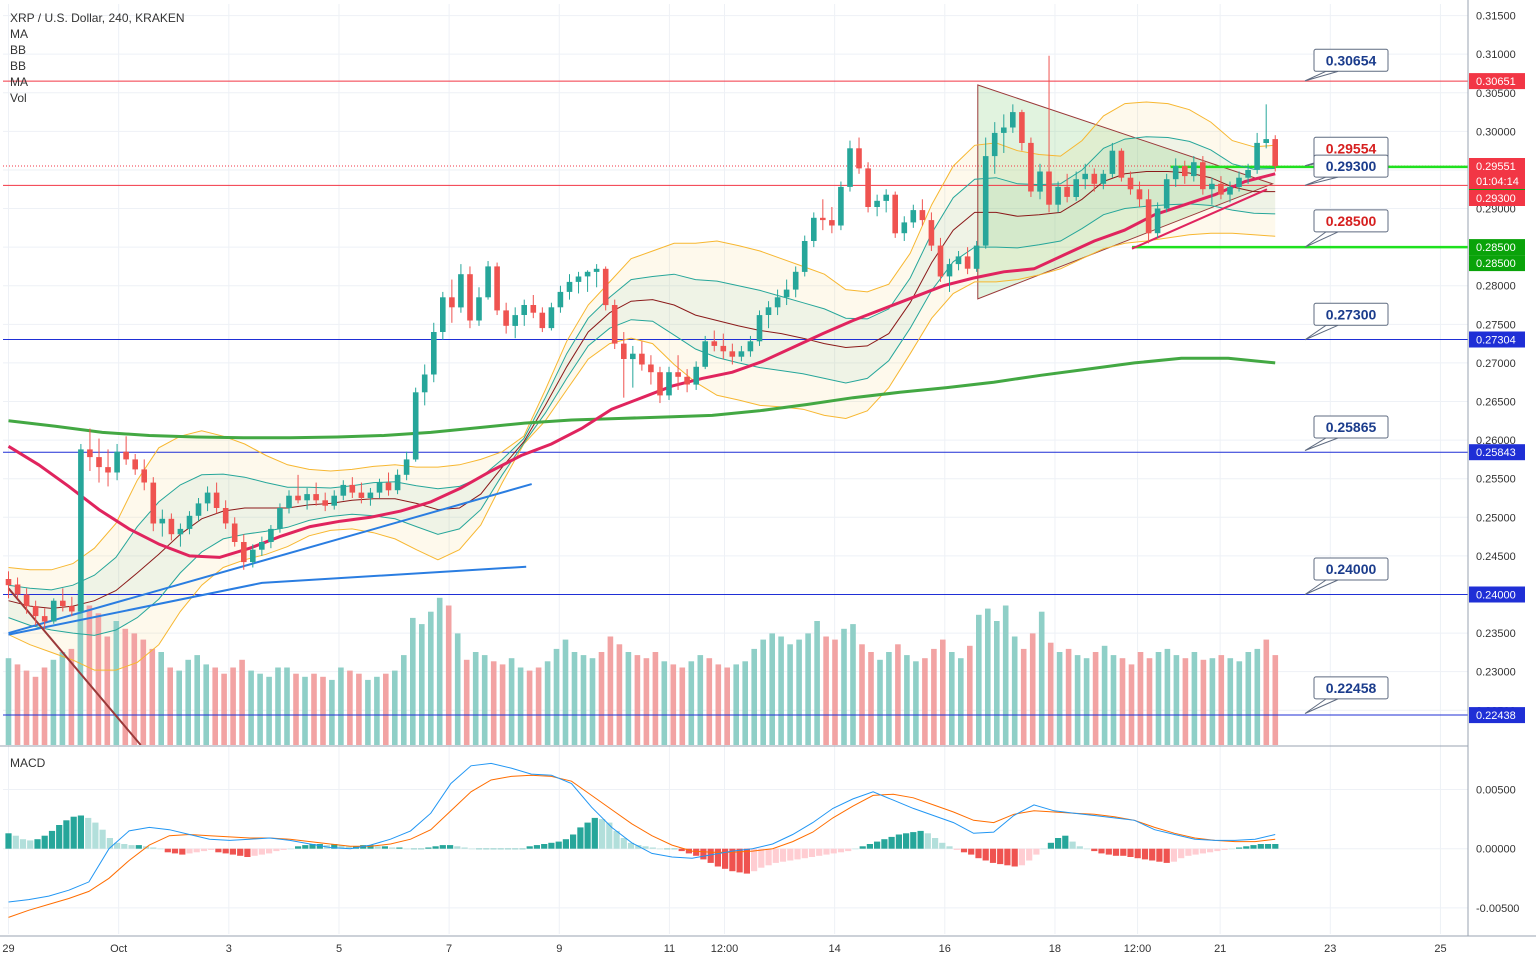 The width and height of the screenshot is (1536, 974). I want to click on macd-pane, so click(642, 840).